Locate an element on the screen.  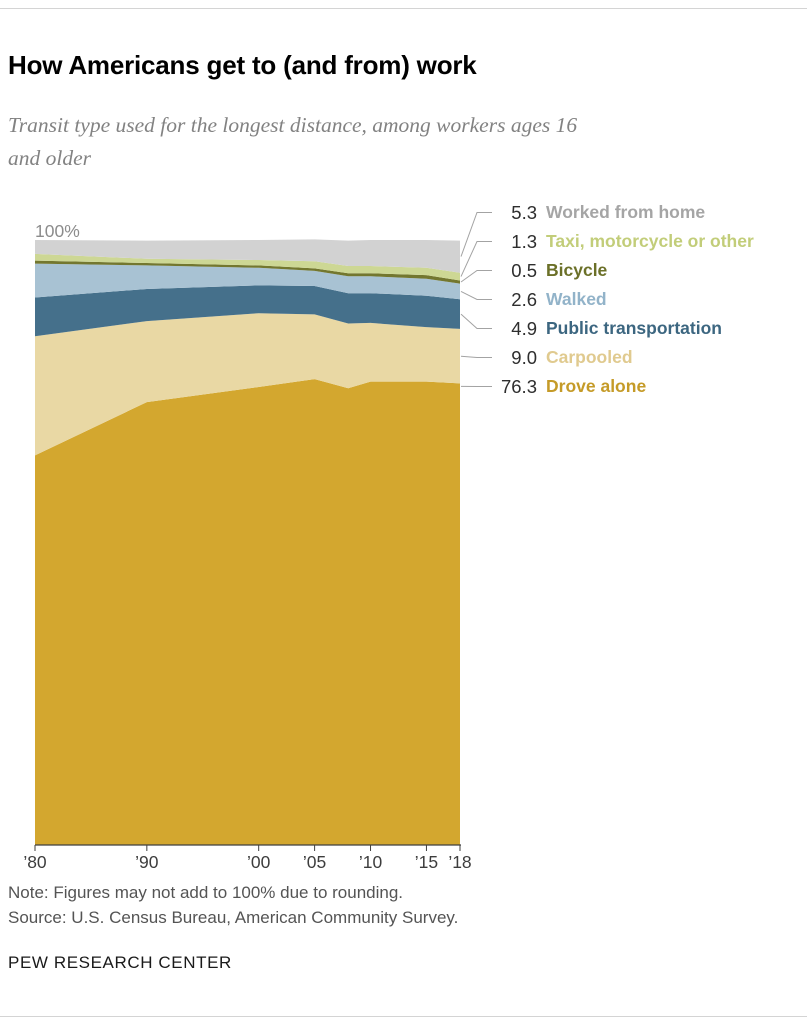
area-public-transportation is located at coordinates (247, 311).